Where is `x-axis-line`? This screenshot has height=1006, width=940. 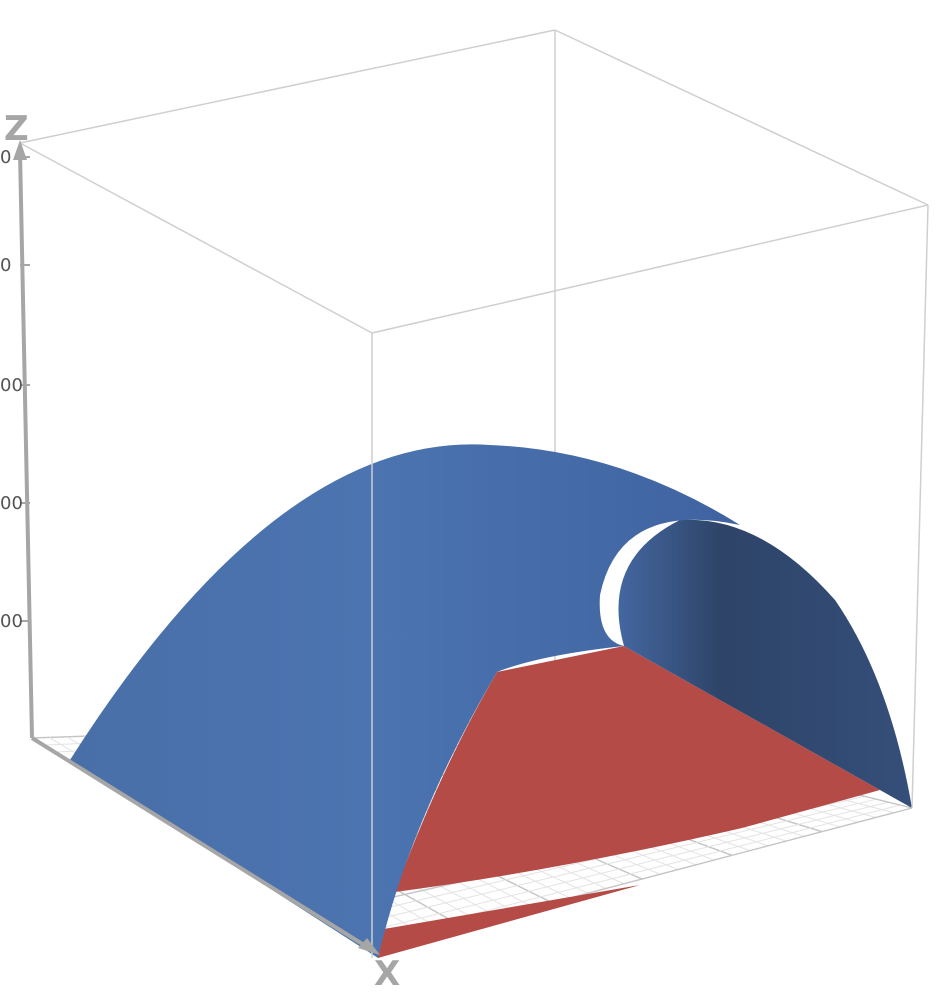
x-axis-line is located at coordinates (202, 844).